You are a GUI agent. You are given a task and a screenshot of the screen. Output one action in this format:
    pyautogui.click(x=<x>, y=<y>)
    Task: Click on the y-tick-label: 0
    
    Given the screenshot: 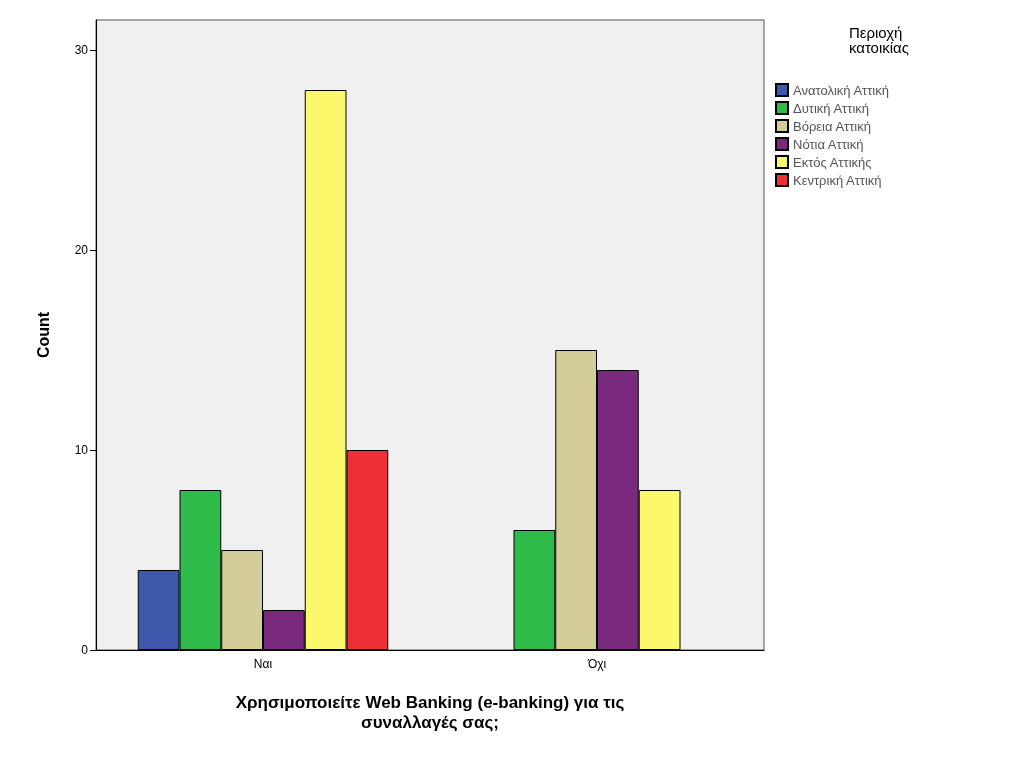 What is the action you would take?
    pyautogui.click(x=85, y=650)
    